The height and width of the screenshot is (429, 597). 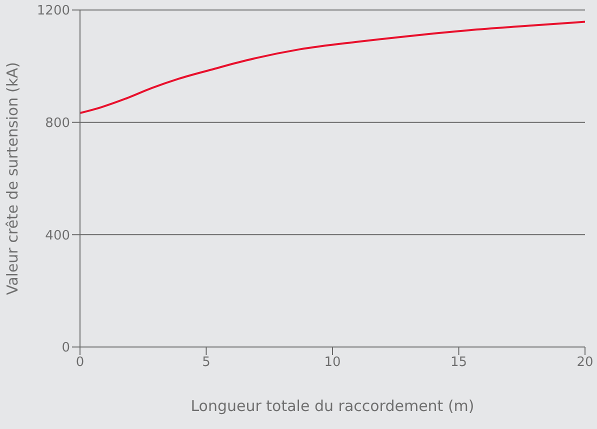 I want to click on x-axis-title: Longueur totale du raccordement (m), so click(x=332, y=406).